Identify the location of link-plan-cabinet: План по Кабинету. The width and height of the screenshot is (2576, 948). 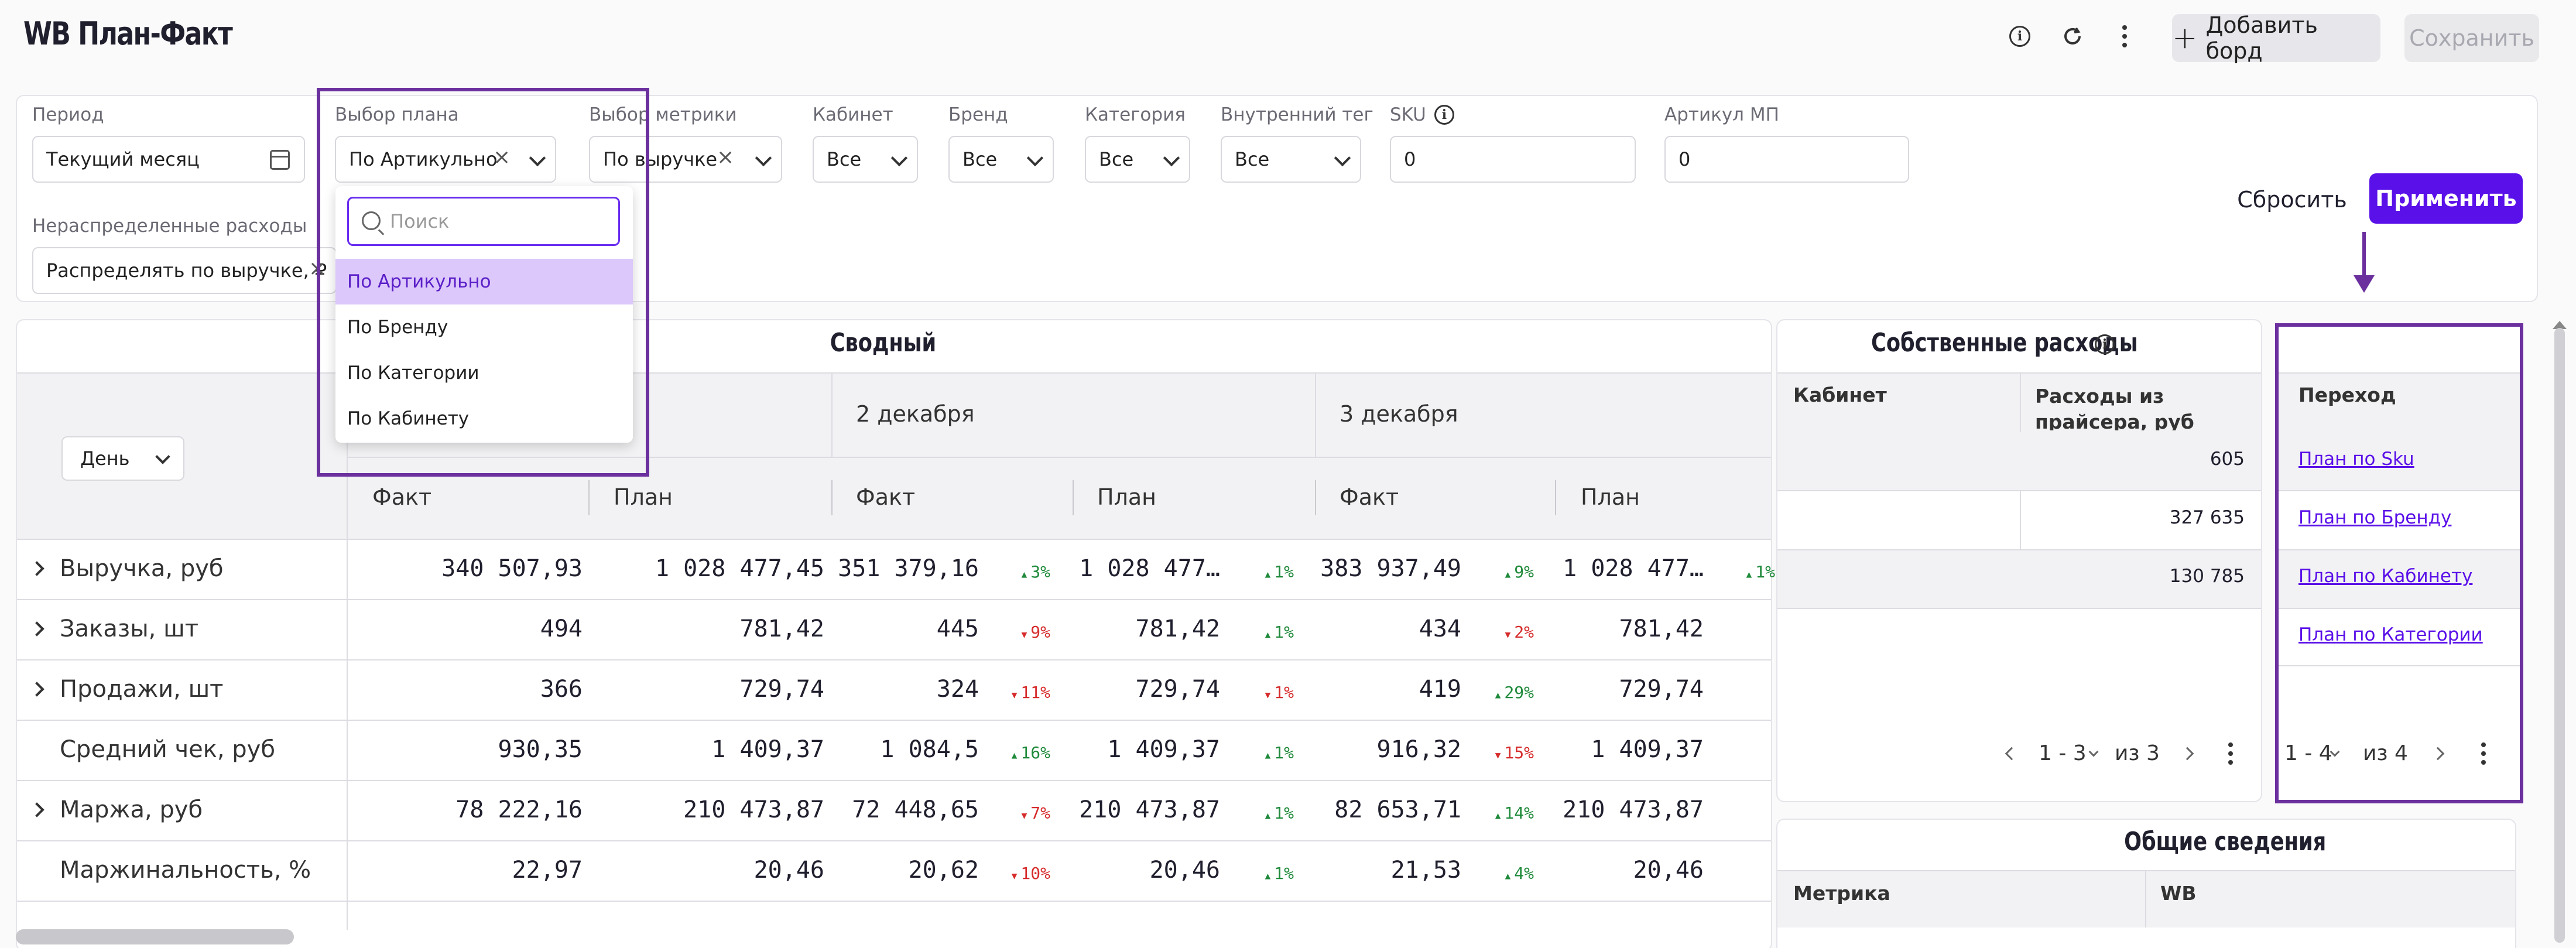
(2385, 576).